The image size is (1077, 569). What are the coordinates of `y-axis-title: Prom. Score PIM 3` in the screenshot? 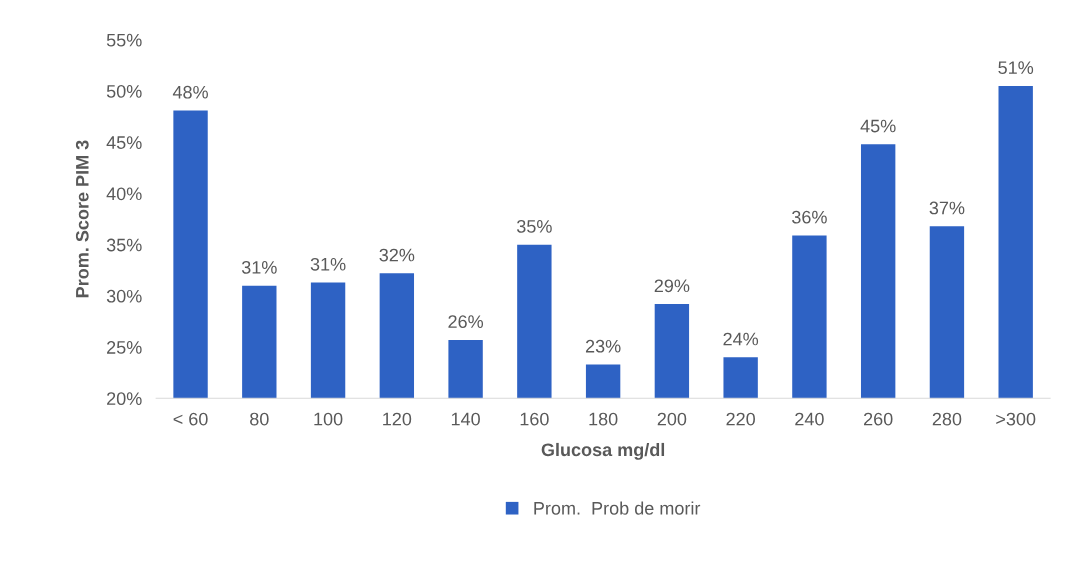 It's located at (82, 219).